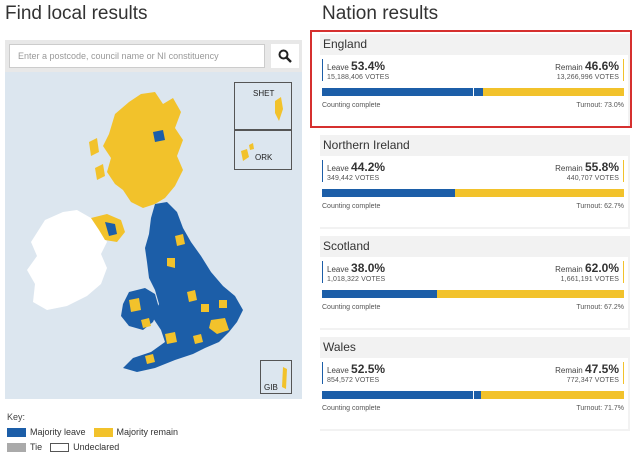 The width and height of the screenshot is (640, 471). I want to click on remain-result: Remain 46.6% 13,266,996 VOTES, so click(589, 70).